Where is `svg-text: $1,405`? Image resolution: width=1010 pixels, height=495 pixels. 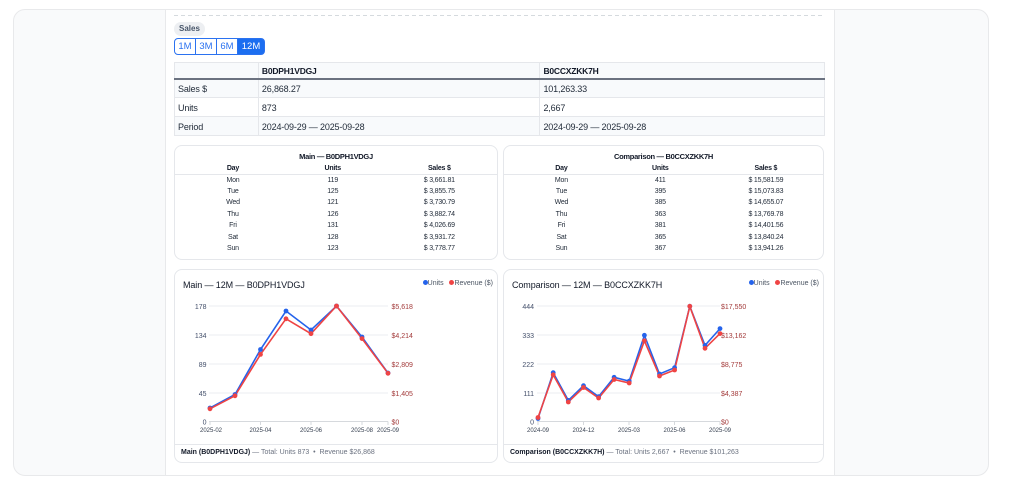
svg-text: $1,405 is located at coordinates (403, 394).